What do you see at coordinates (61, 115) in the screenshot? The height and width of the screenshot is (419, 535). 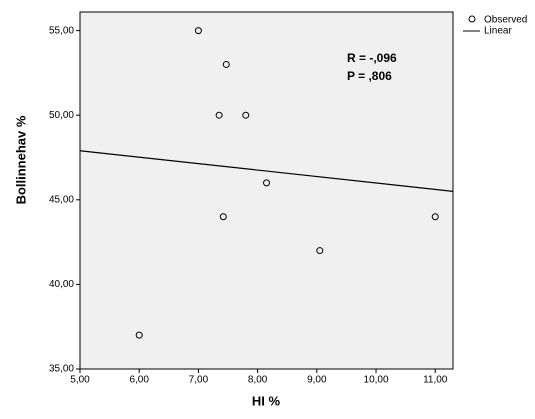 I see `y-tick-label: 50,00` at bounding box center [61, 115].